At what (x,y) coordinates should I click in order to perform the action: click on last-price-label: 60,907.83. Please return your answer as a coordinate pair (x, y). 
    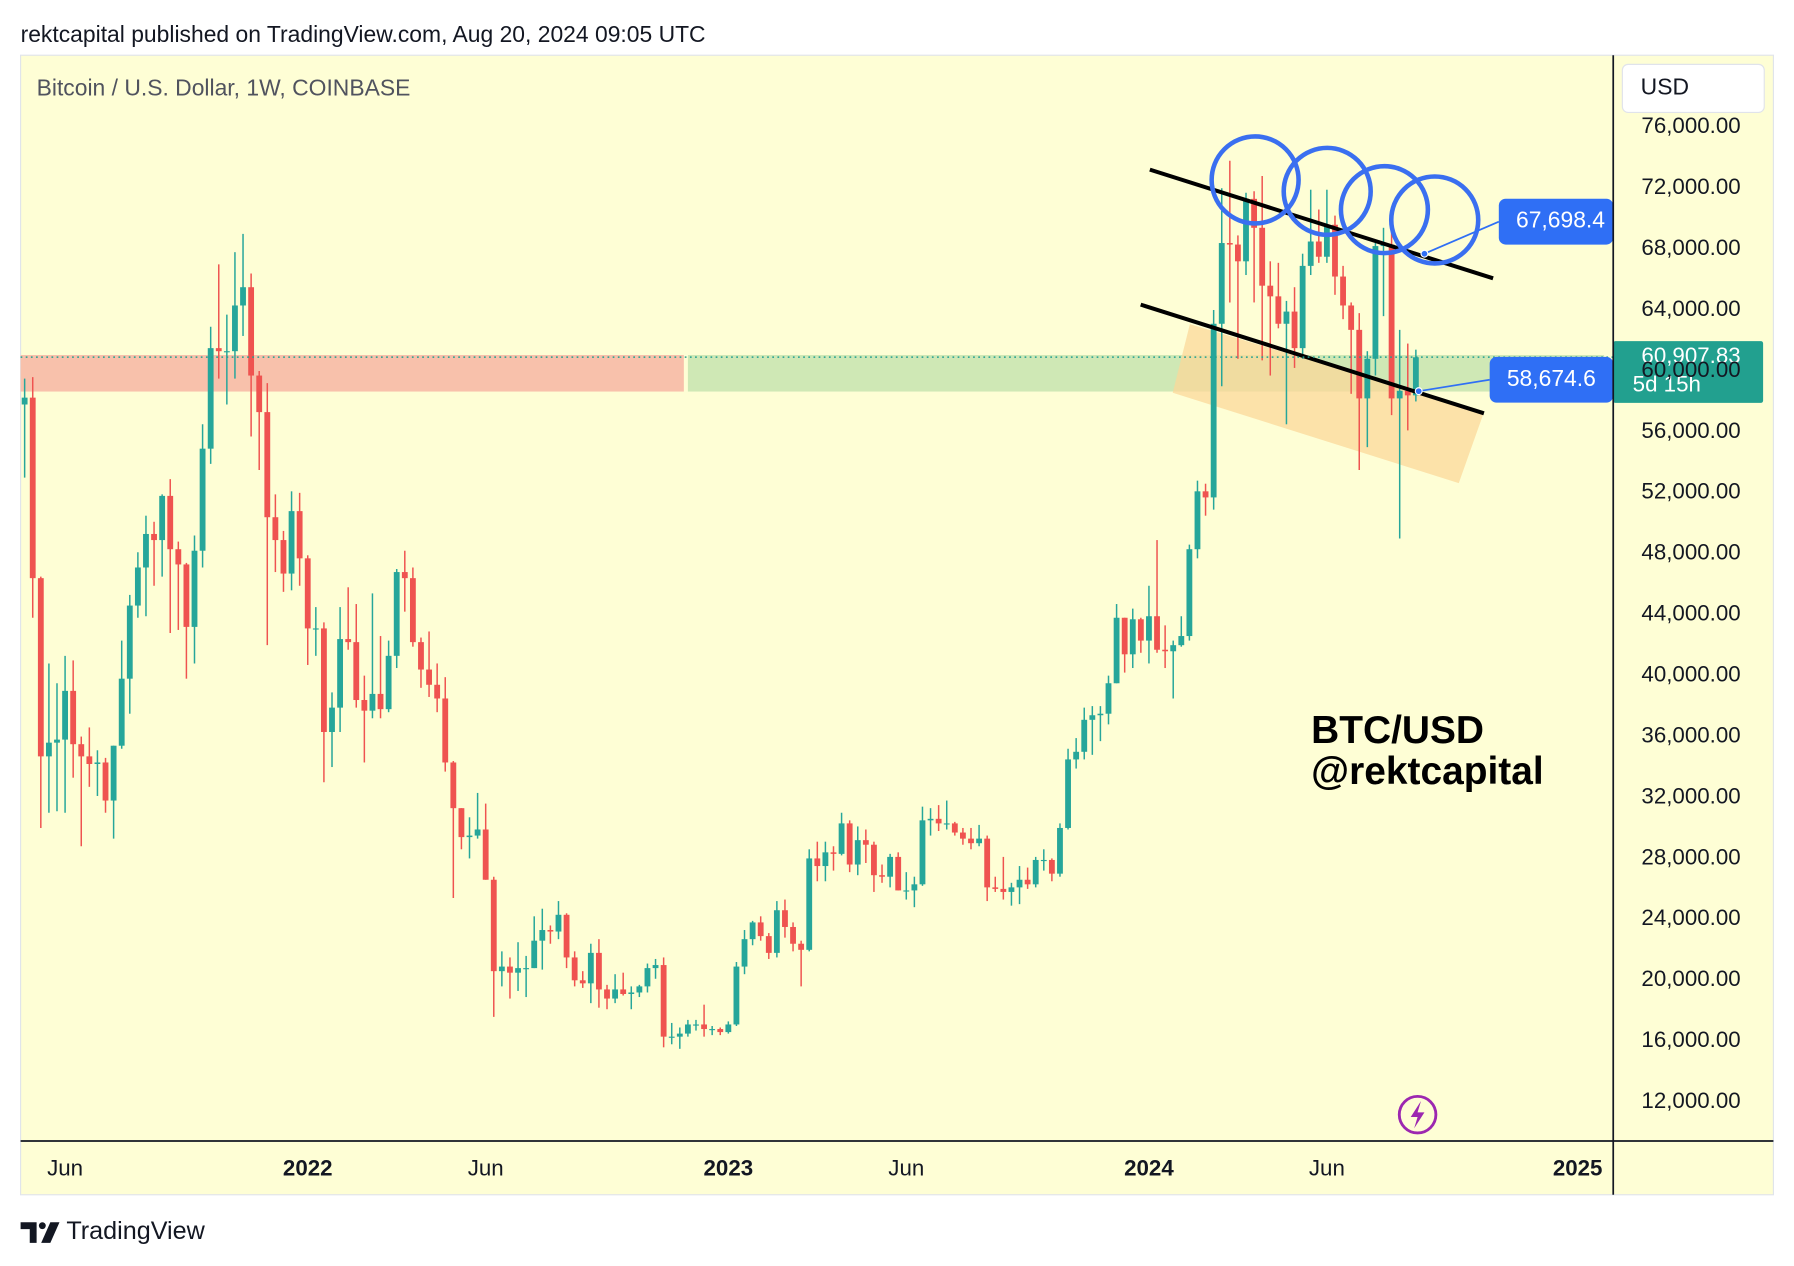
    Looking at the image, I should click on (1690, 355).